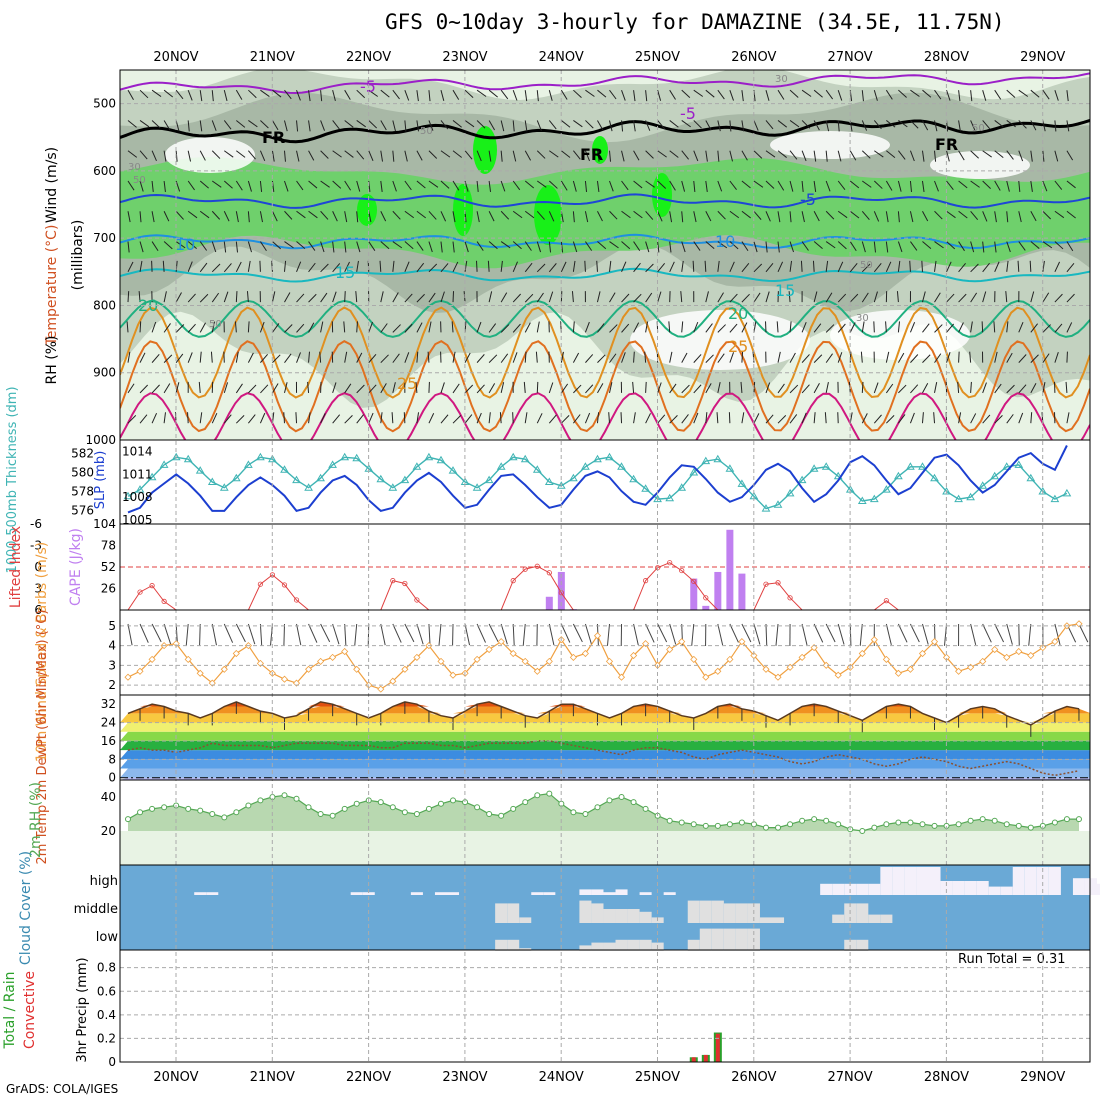 This screenshot has height=1100, width=1100. I want to click on precip-tick-label: 0.2, so click(106, 1038).